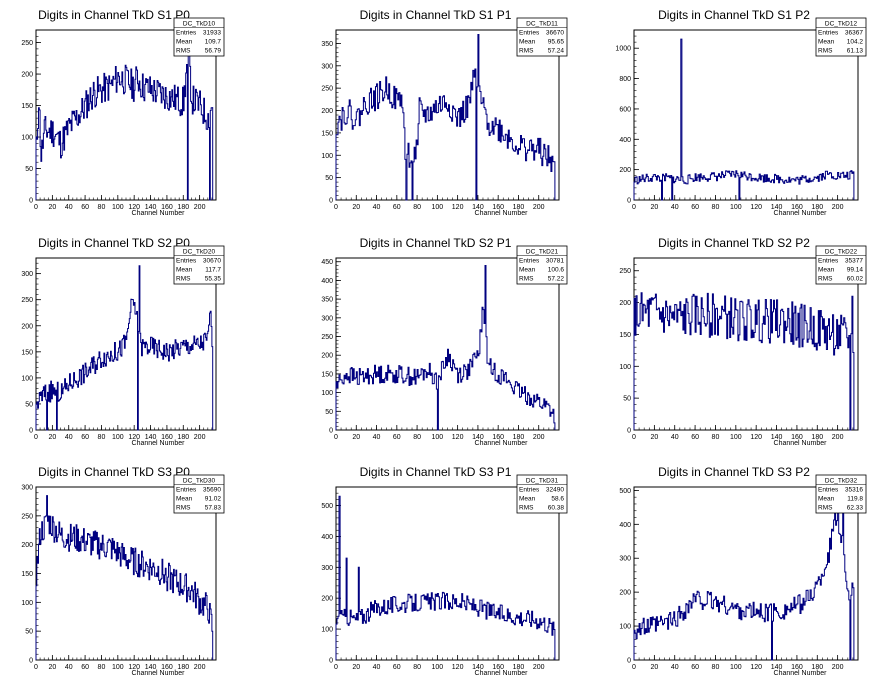 The height and width of the screenshot is (690, 896). I want to click on stats-value: 30670, so click(212, 261).